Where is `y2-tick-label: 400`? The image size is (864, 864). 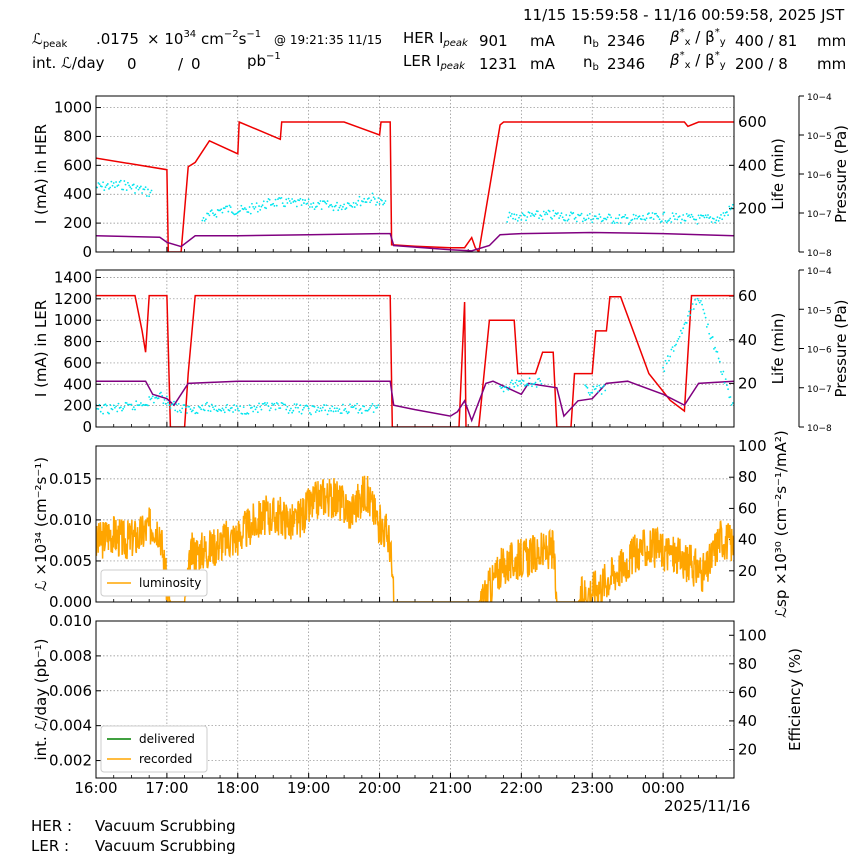
y2-tick-label: 400 is located at coordinates (752, 165).